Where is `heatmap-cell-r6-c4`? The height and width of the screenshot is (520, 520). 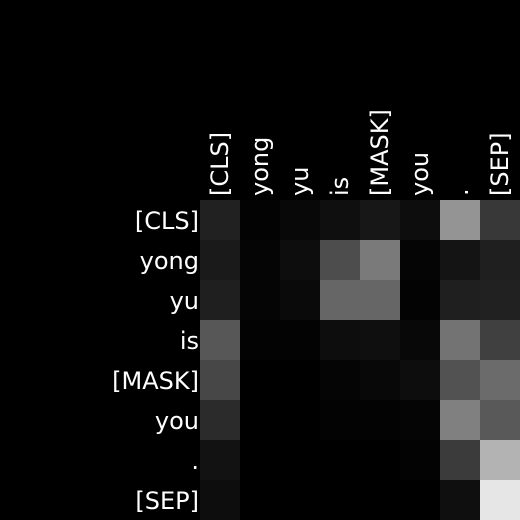 heatmap-cell-r6-c4 is located at coordinates (380, 460).